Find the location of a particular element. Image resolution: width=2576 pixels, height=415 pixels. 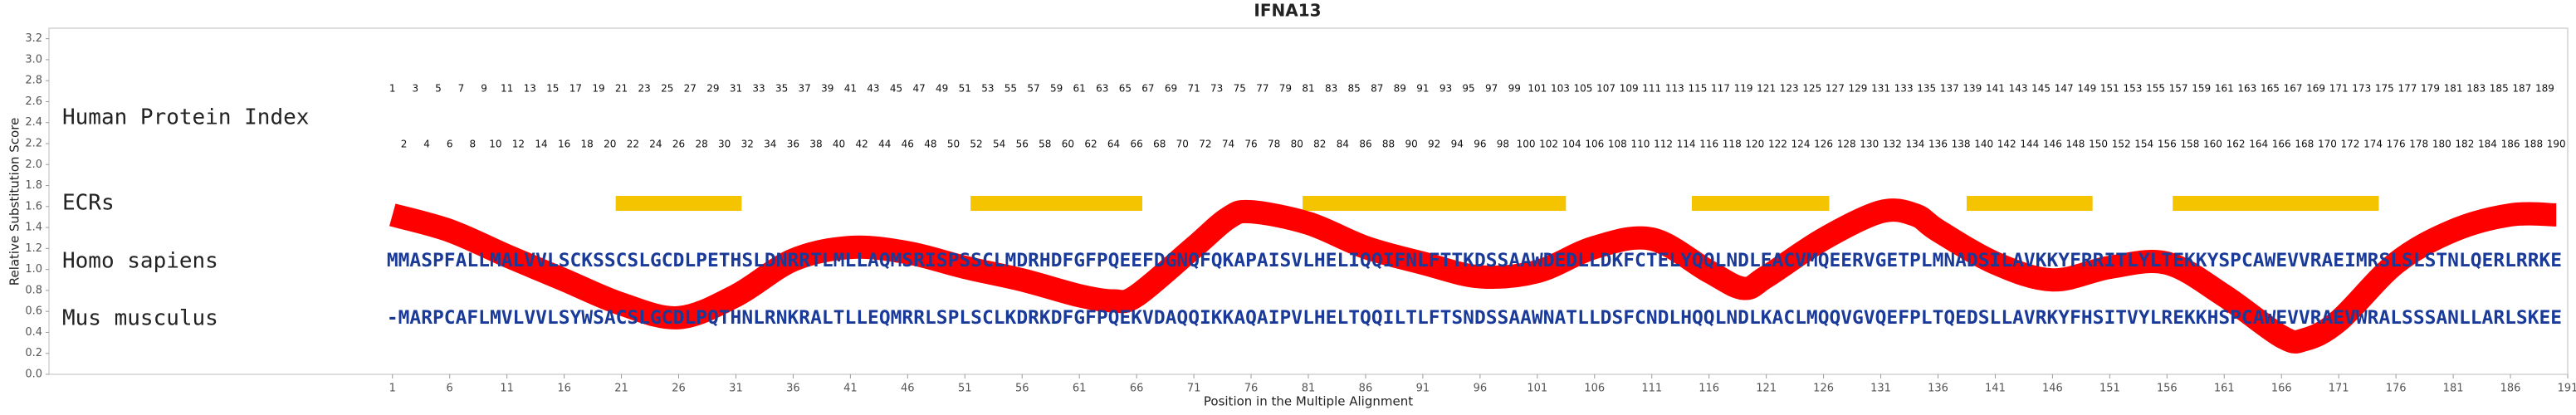

index-number: 155 is located at coordinates (2155, 89).